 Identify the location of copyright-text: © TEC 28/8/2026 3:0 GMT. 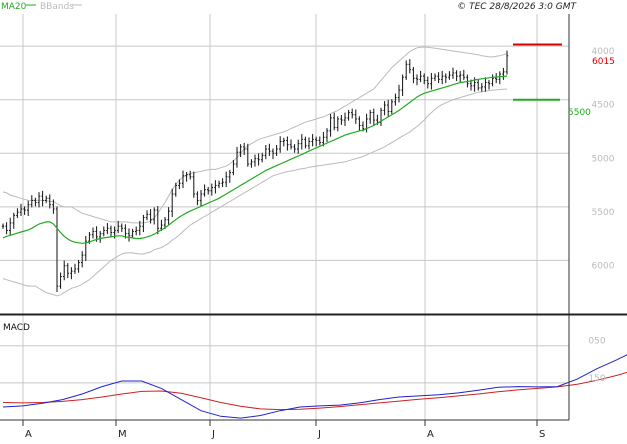
(517, 7).